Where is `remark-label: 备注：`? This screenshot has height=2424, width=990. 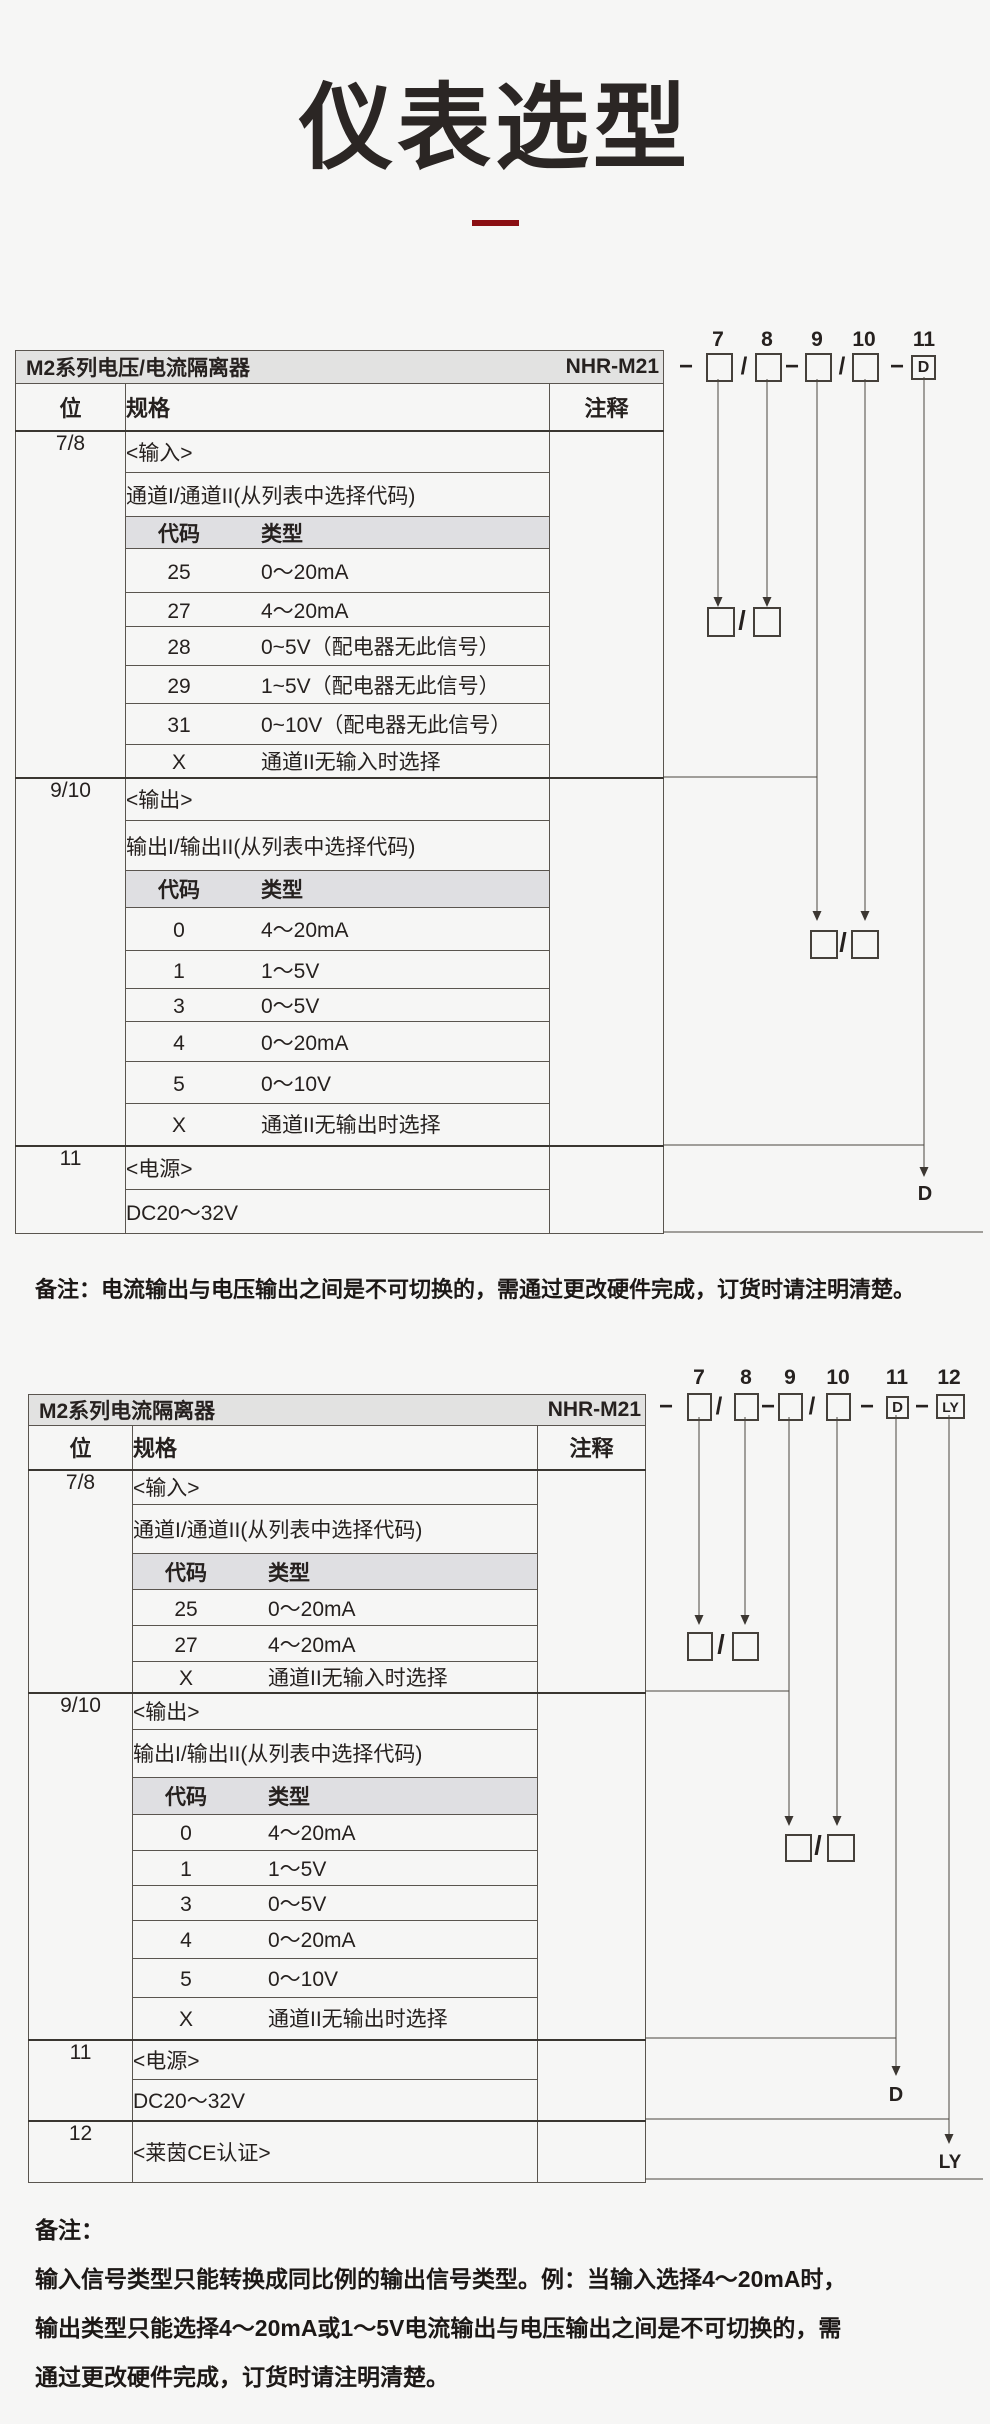 remark-label: 备注： is located at coordinates (69, 2230).